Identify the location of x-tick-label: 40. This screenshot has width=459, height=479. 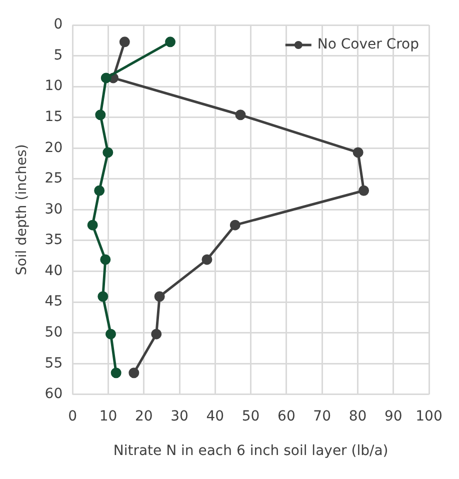
(215, 416).